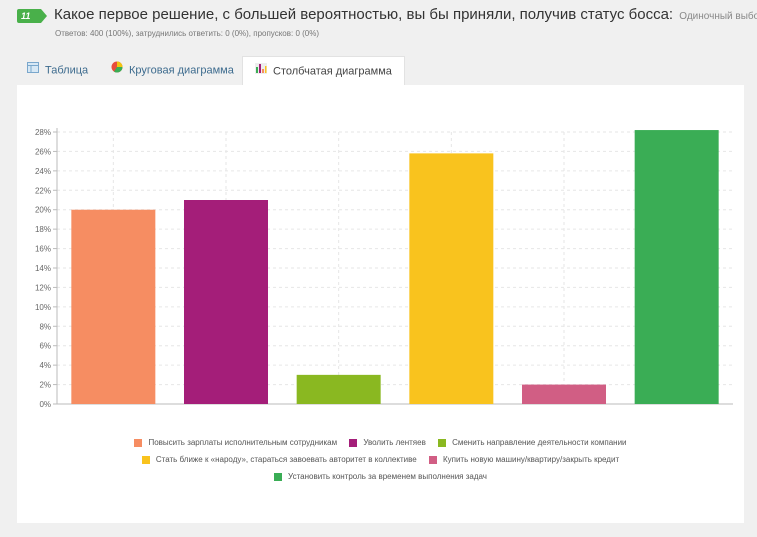 The height and width of the screenshot is (537, 757). I want to click on question-number: 11, so click(26, 16).